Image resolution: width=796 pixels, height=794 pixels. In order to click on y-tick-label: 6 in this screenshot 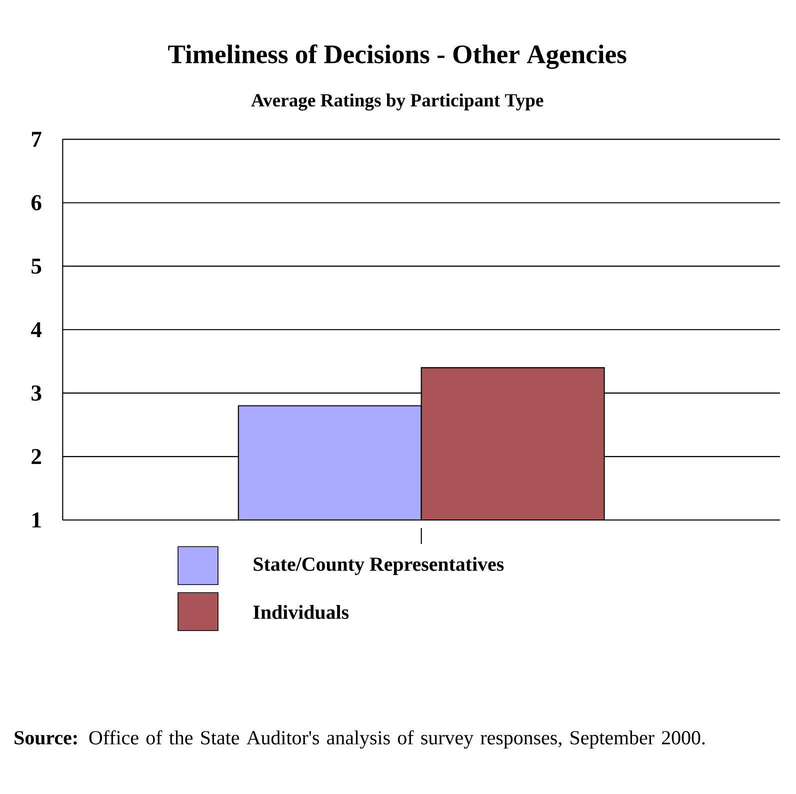, I will do `click(36, 202)`.